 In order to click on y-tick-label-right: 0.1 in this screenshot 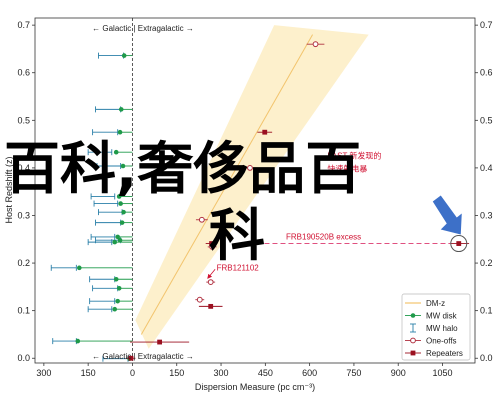, I will do `click(486, 311)`.